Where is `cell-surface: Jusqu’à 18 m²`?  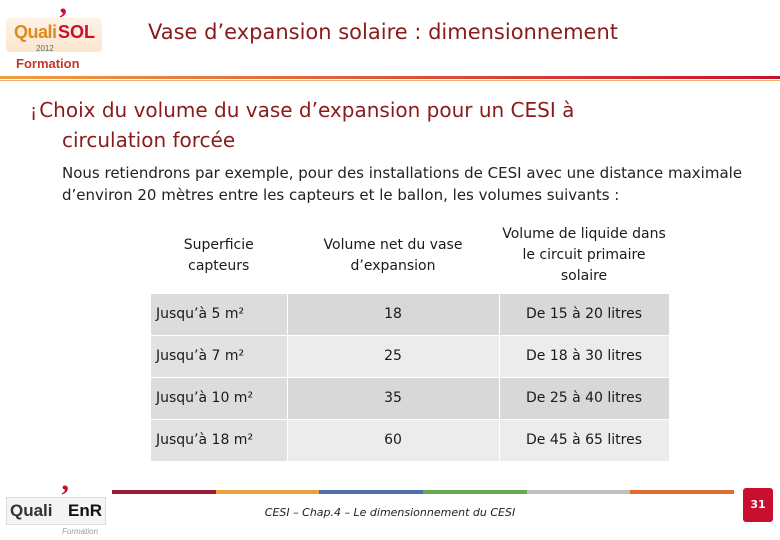 cell-surface: Jusqu’à 18 m² is located at coordinates (219, 440).